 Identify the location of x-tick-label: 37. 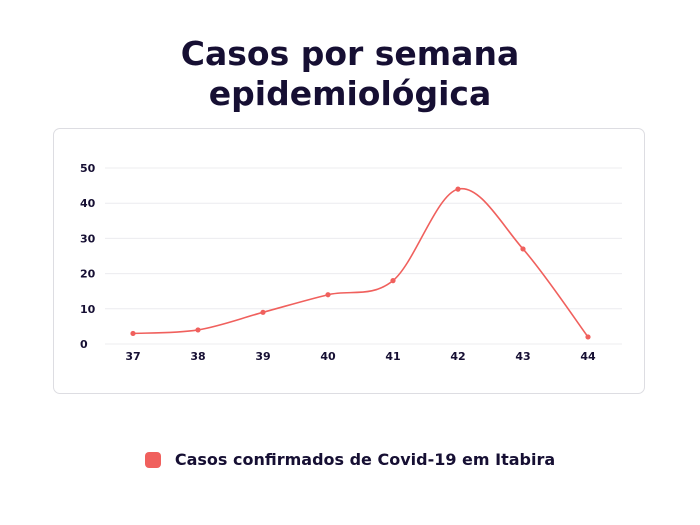
(132, 356).